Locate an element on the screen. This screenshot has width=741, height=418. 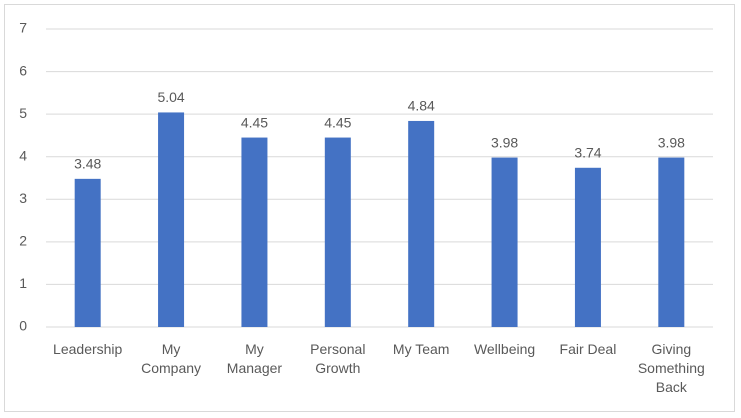
data-label: 5.04 is located at coordinates (170, 97).